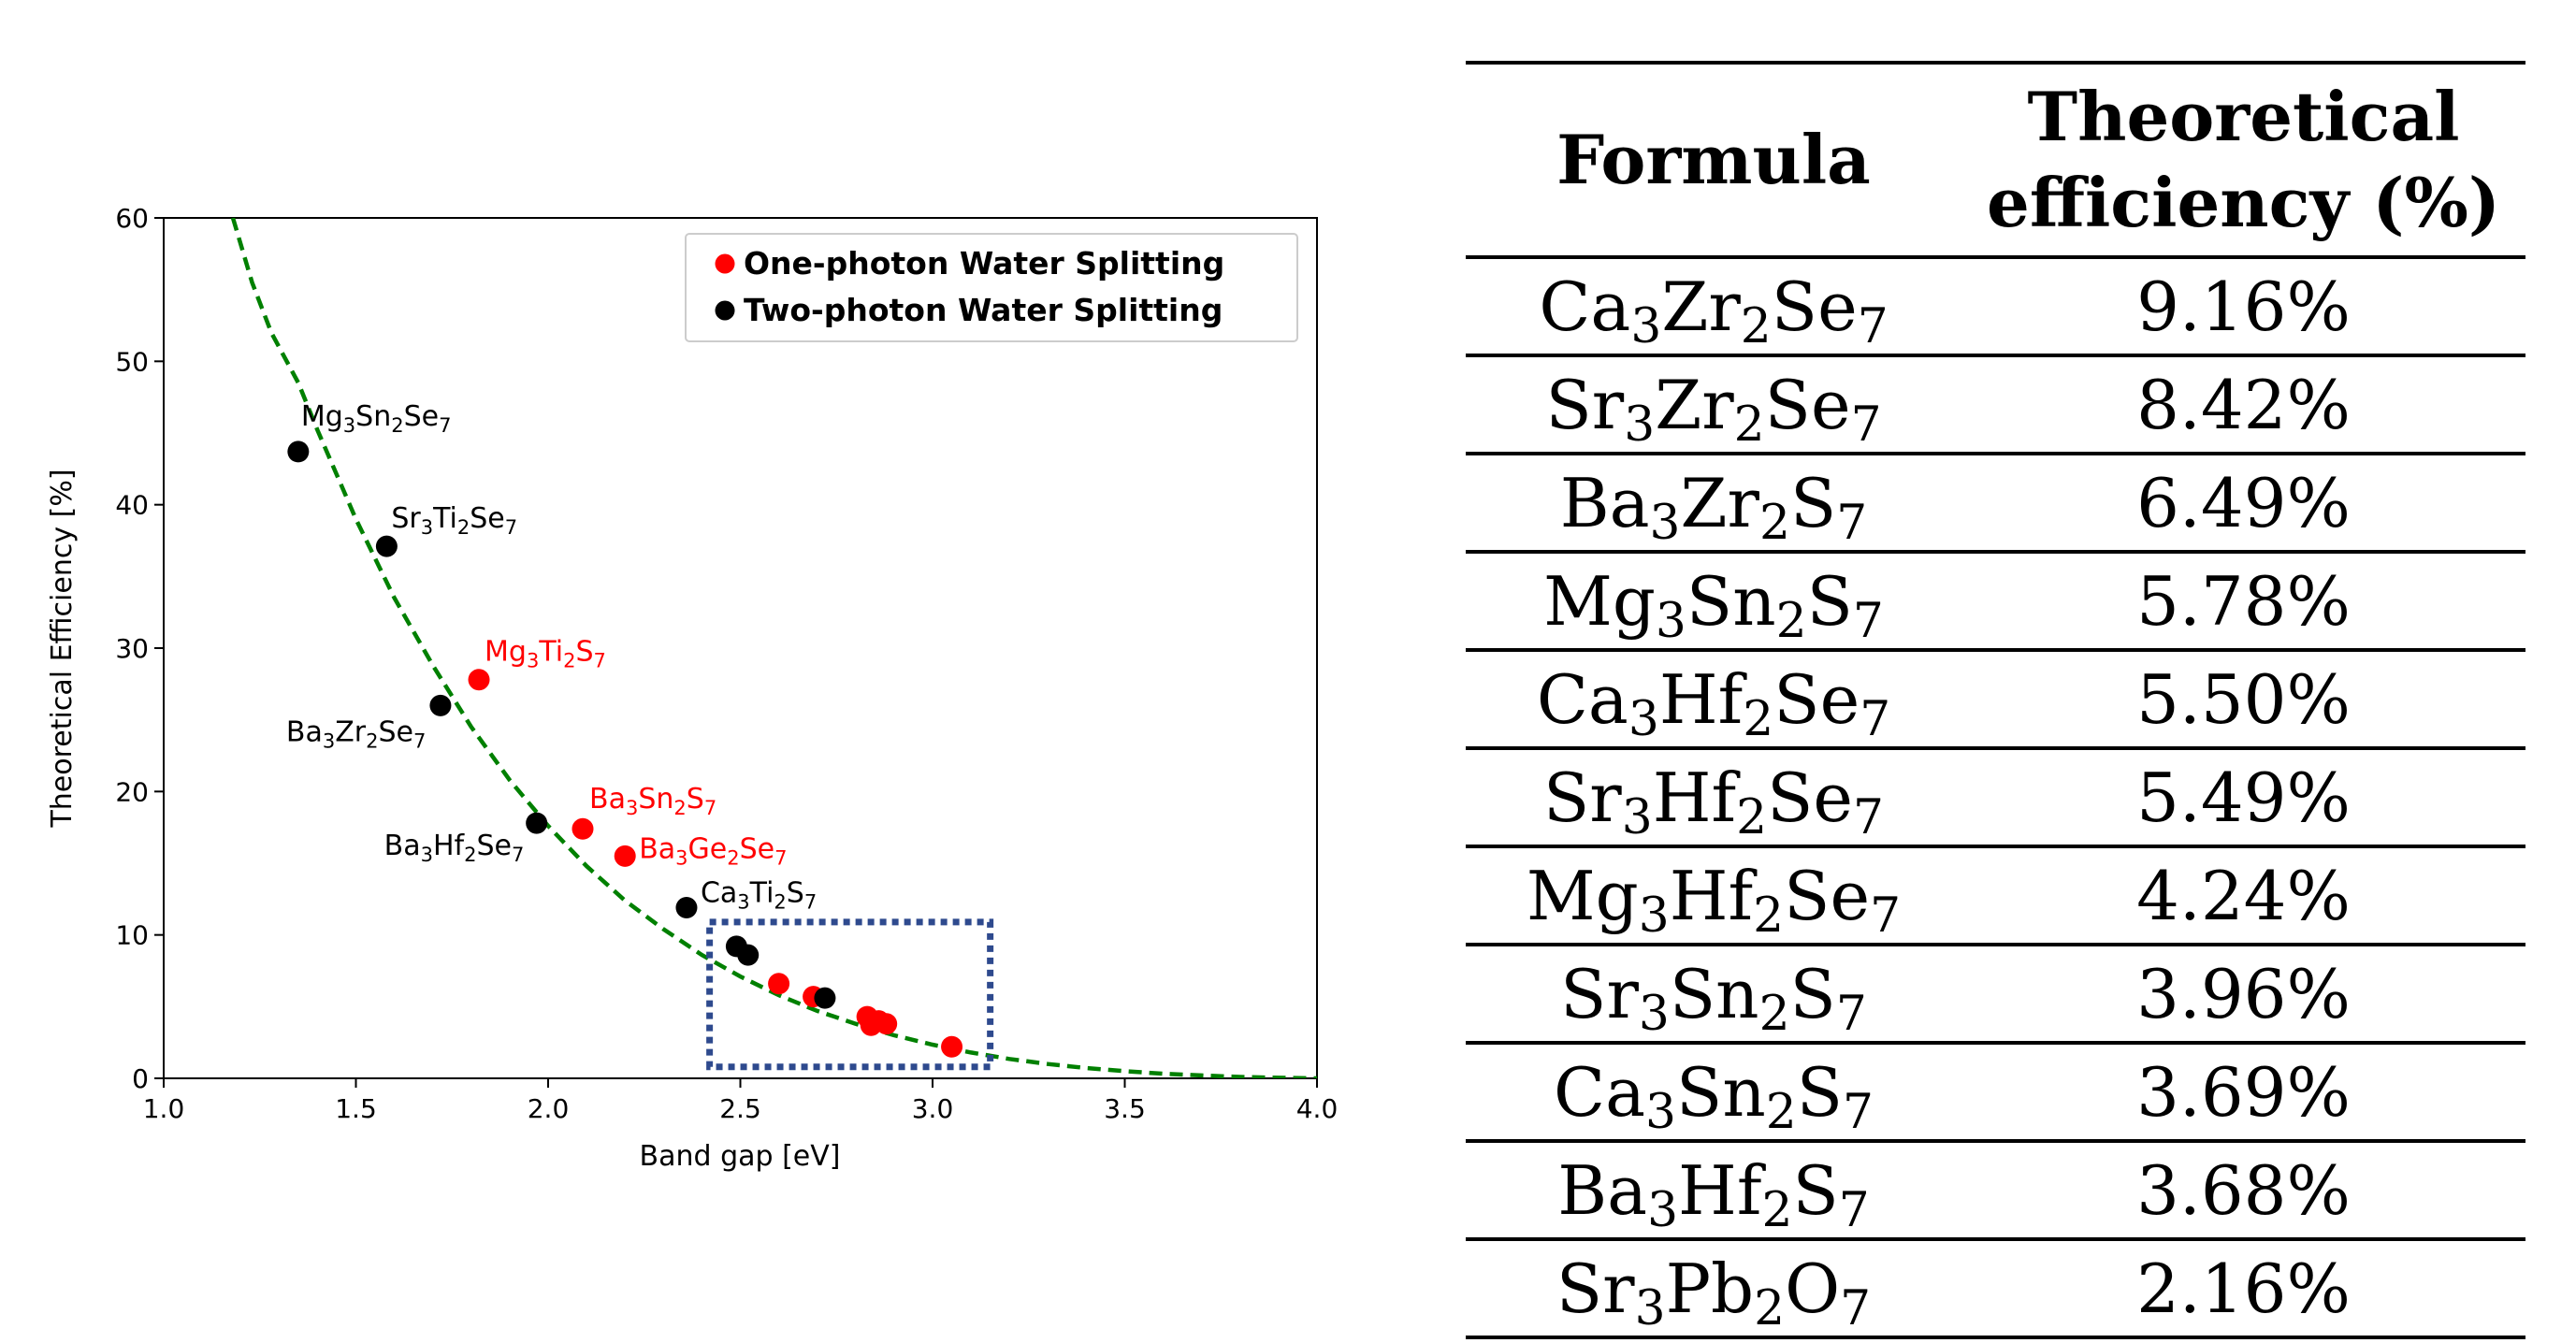  I want to click on formula-cell: Ca3Sn2S7, so click(1713, 1093).